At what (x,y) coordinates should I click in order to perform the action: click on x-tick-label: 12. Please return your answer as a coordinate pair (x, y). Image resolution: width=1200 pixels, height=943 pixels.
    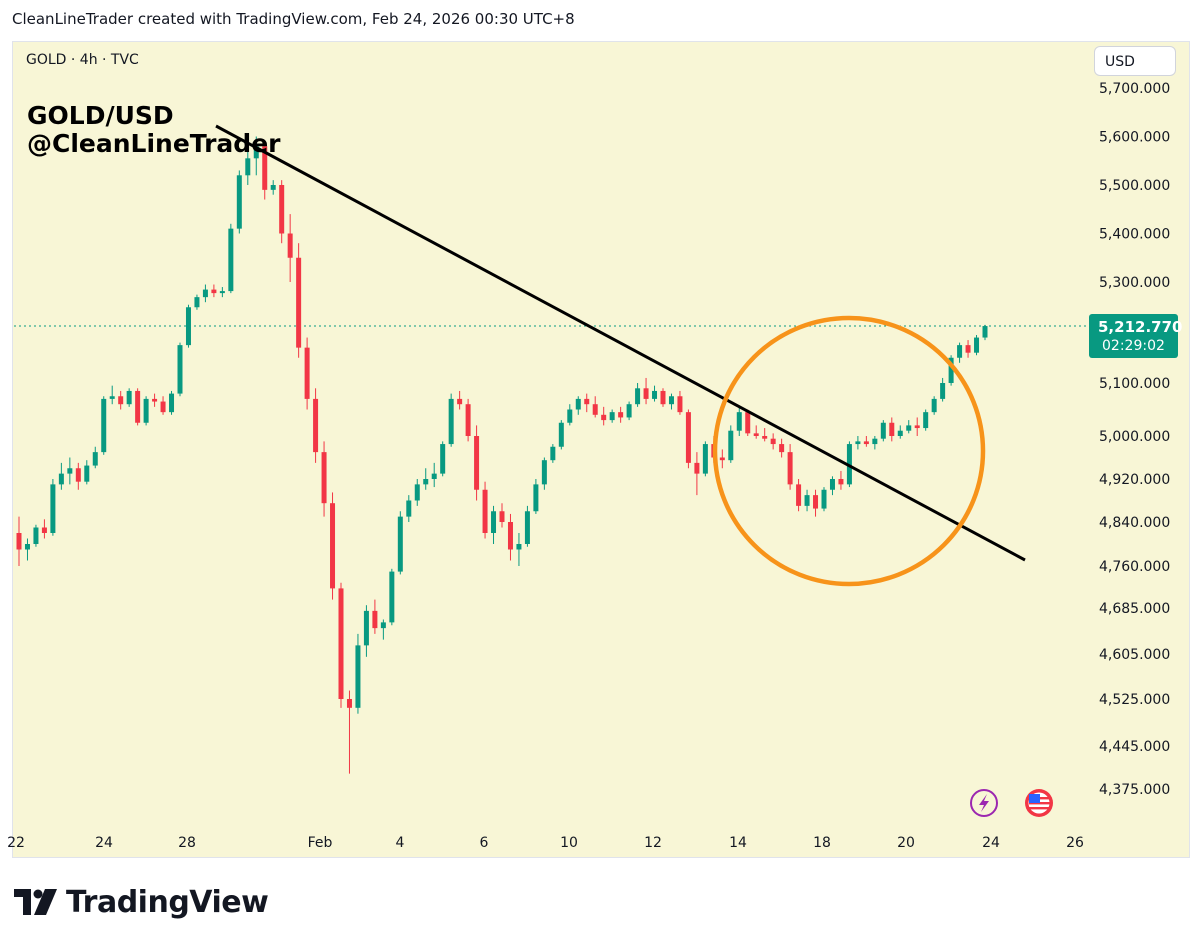
    Looking at the image, I should click on (653, 843).